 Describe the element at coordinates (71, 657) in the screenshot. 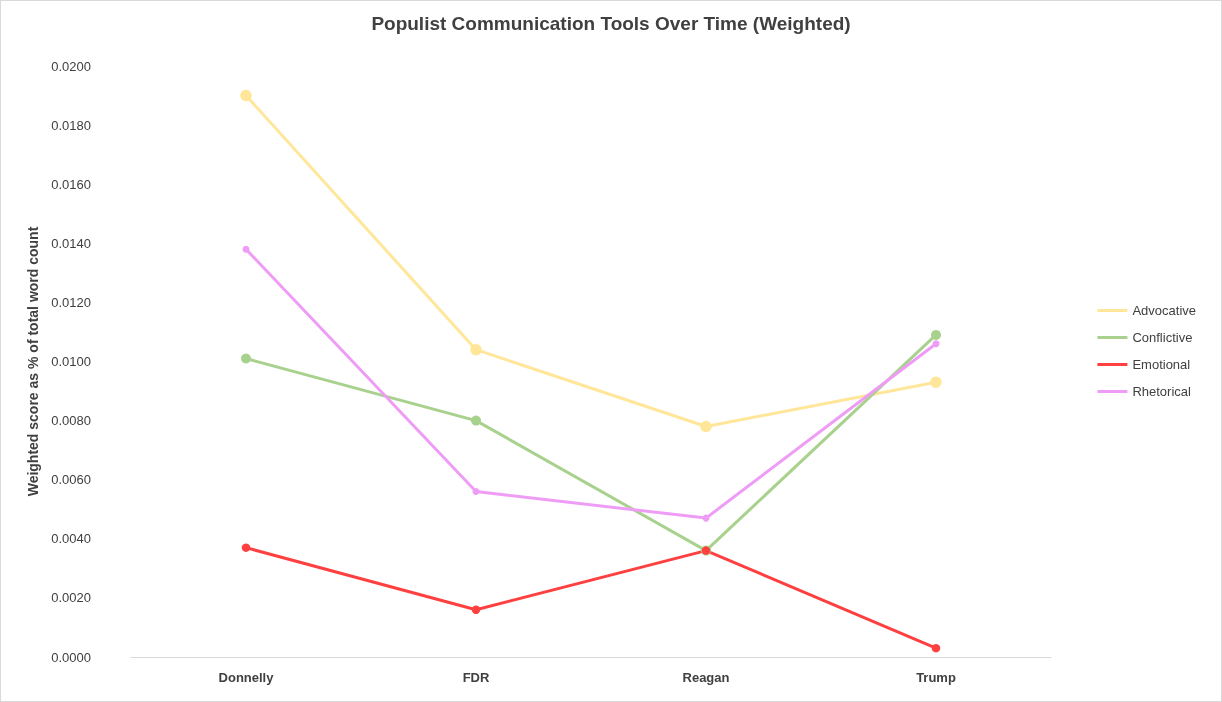

I see `y-tick-label: 0.0000` at that location.